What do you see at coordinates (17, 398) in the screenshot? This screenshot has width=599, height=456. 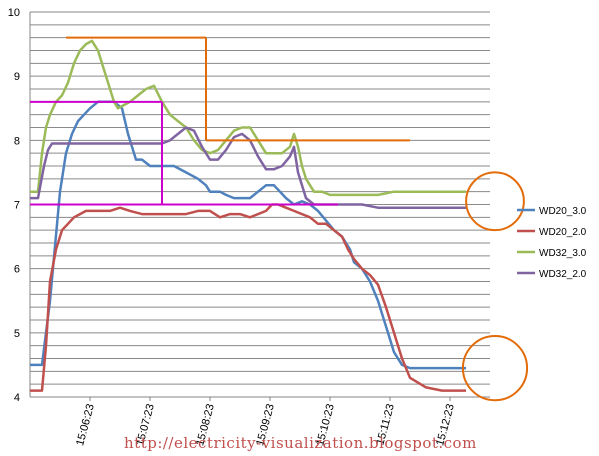 I see `y-tick-label: 4` at bounding box center [17, 398].